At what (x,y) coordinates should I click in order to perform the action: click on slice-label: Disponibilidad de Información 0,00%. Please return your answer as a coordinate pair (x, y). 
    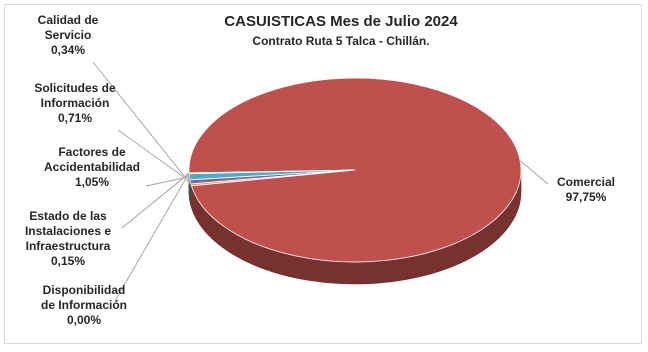
    Looking at the image, I should click on (84, 305).